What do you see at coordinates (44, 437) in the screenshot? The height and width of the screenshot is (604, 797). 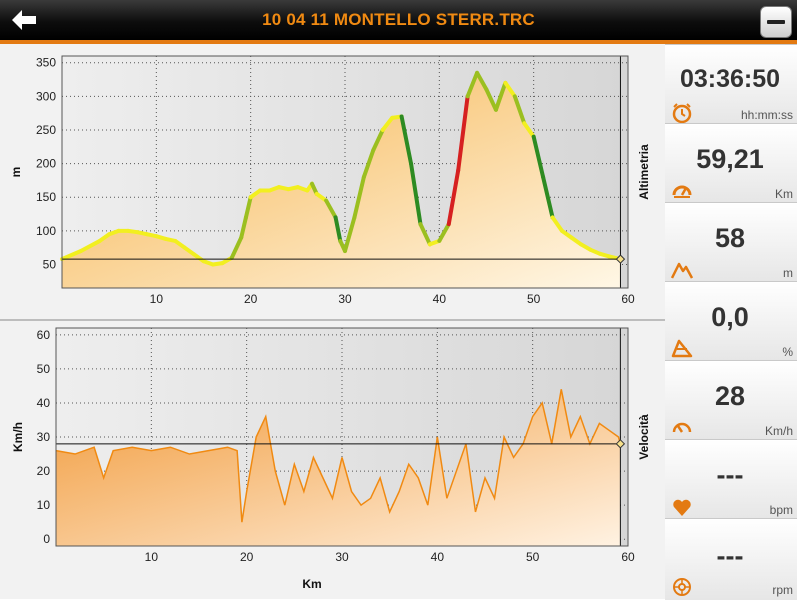 I see `speed-y-tick-label: 30` at bounding box center [44, 437].